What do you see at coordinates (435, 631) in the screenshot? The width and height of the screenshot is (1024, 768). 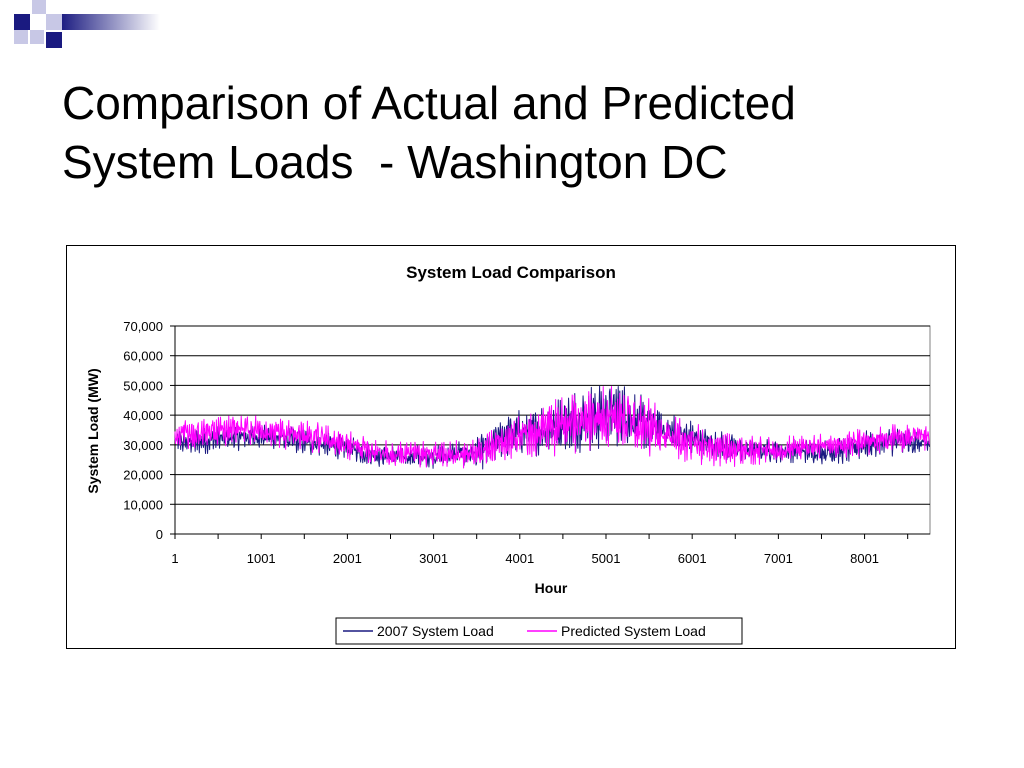 I see `legend-label-actual: 2007 System Load` at bounding box center [435, 631].